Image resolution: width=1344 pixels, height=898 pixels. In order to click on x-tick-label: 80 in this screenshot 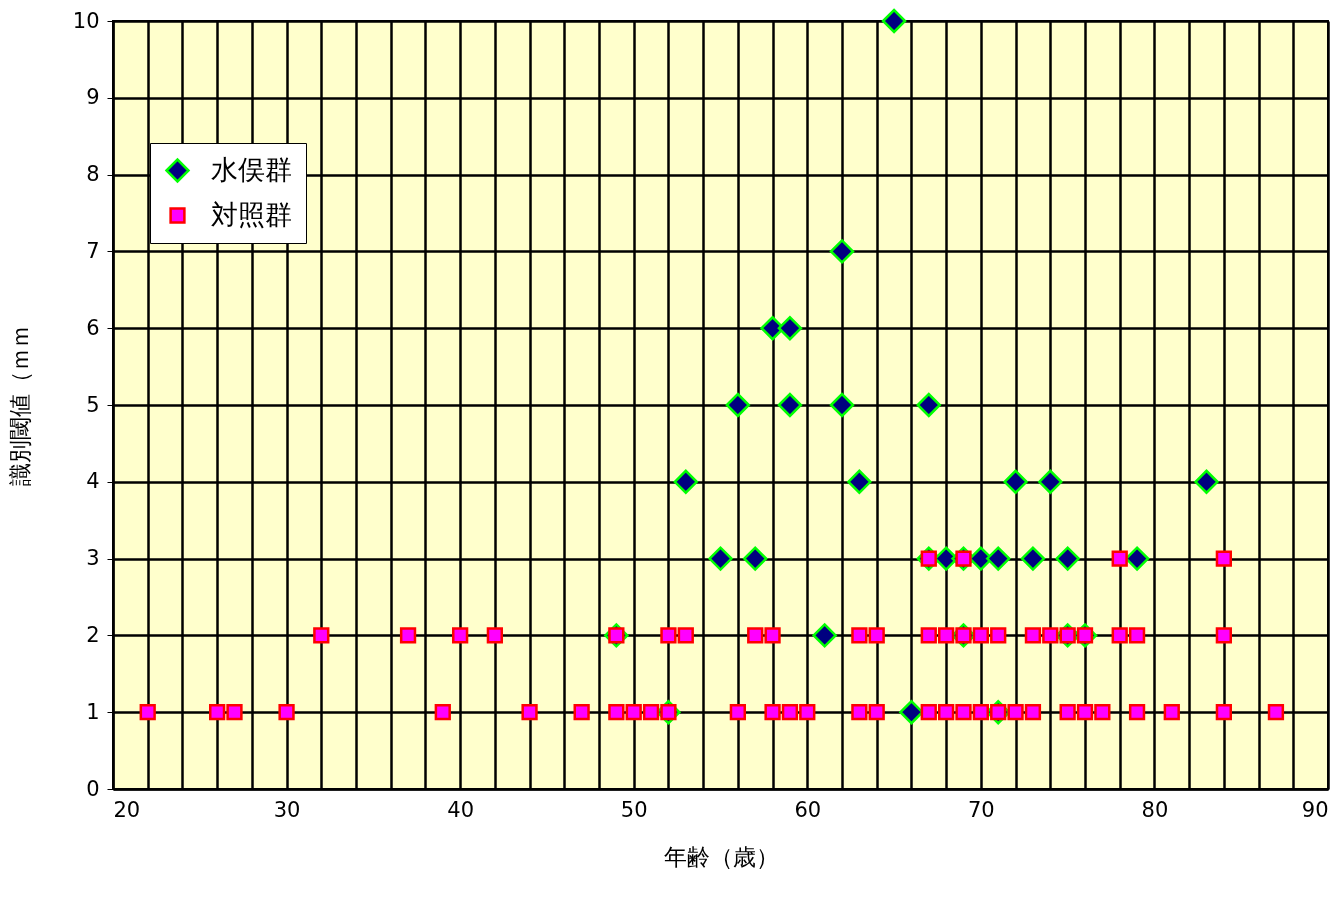, I will do `click(1155, 809)`.